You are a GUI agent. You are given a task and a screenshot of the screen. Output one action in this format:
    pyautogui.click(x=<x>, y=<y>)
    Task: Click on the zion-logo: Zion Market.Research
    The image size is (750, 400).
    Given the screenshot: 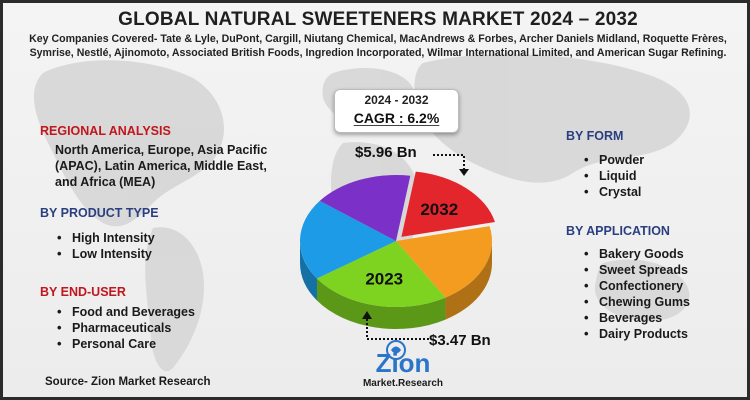 What is the action you would take?
    pyautogui.click(x=403, y=364)
    